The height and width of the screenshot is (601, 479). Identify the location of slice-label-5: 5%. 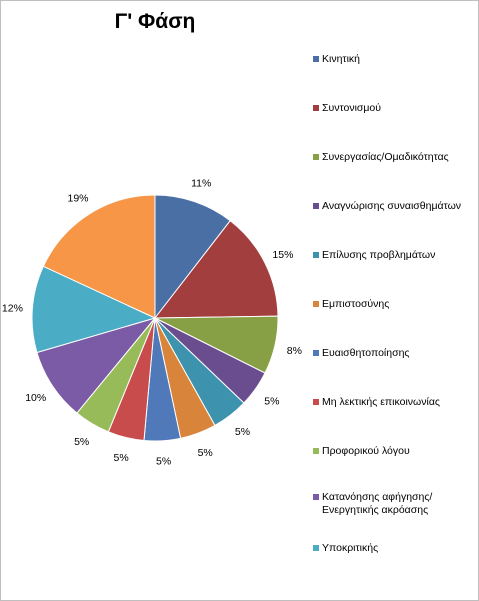
(242, 432).